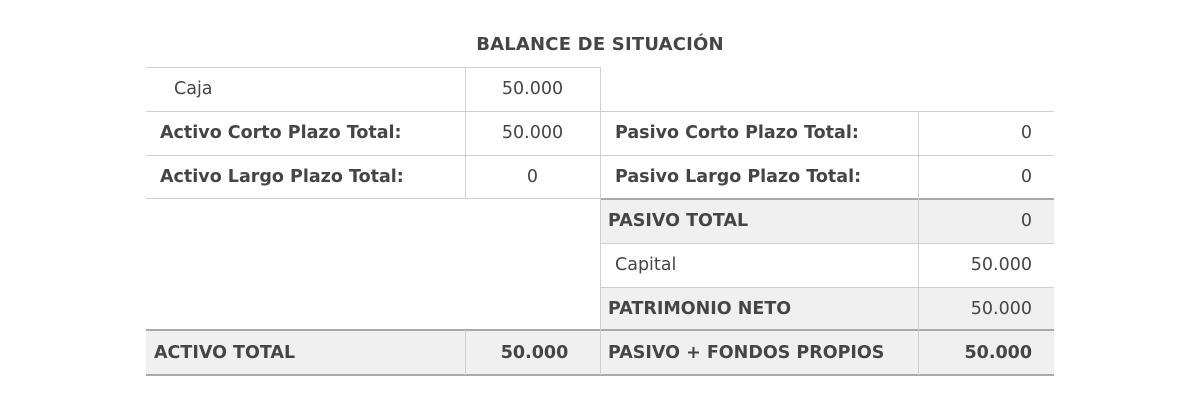 Image resolution: width=1200 pixels, height=400 pixels. Describe the element at coordinates (737, 133) in the screenshot. I see `pasivo-corto-label: Pasivo Corto Plazo Total:` at that location.